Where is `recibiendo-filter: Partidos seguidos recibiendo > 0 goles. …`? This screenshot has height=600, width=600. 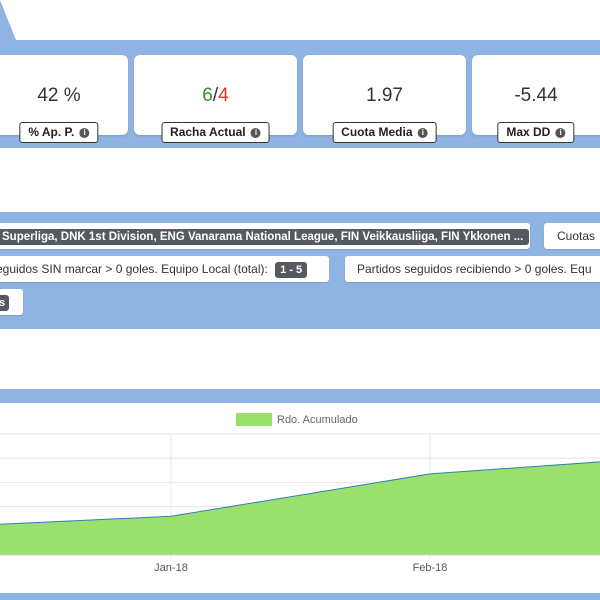 recibiendo-filter: Partidos seguidos recibiendo > 0 goles. … is located at coordinates (472, 269).